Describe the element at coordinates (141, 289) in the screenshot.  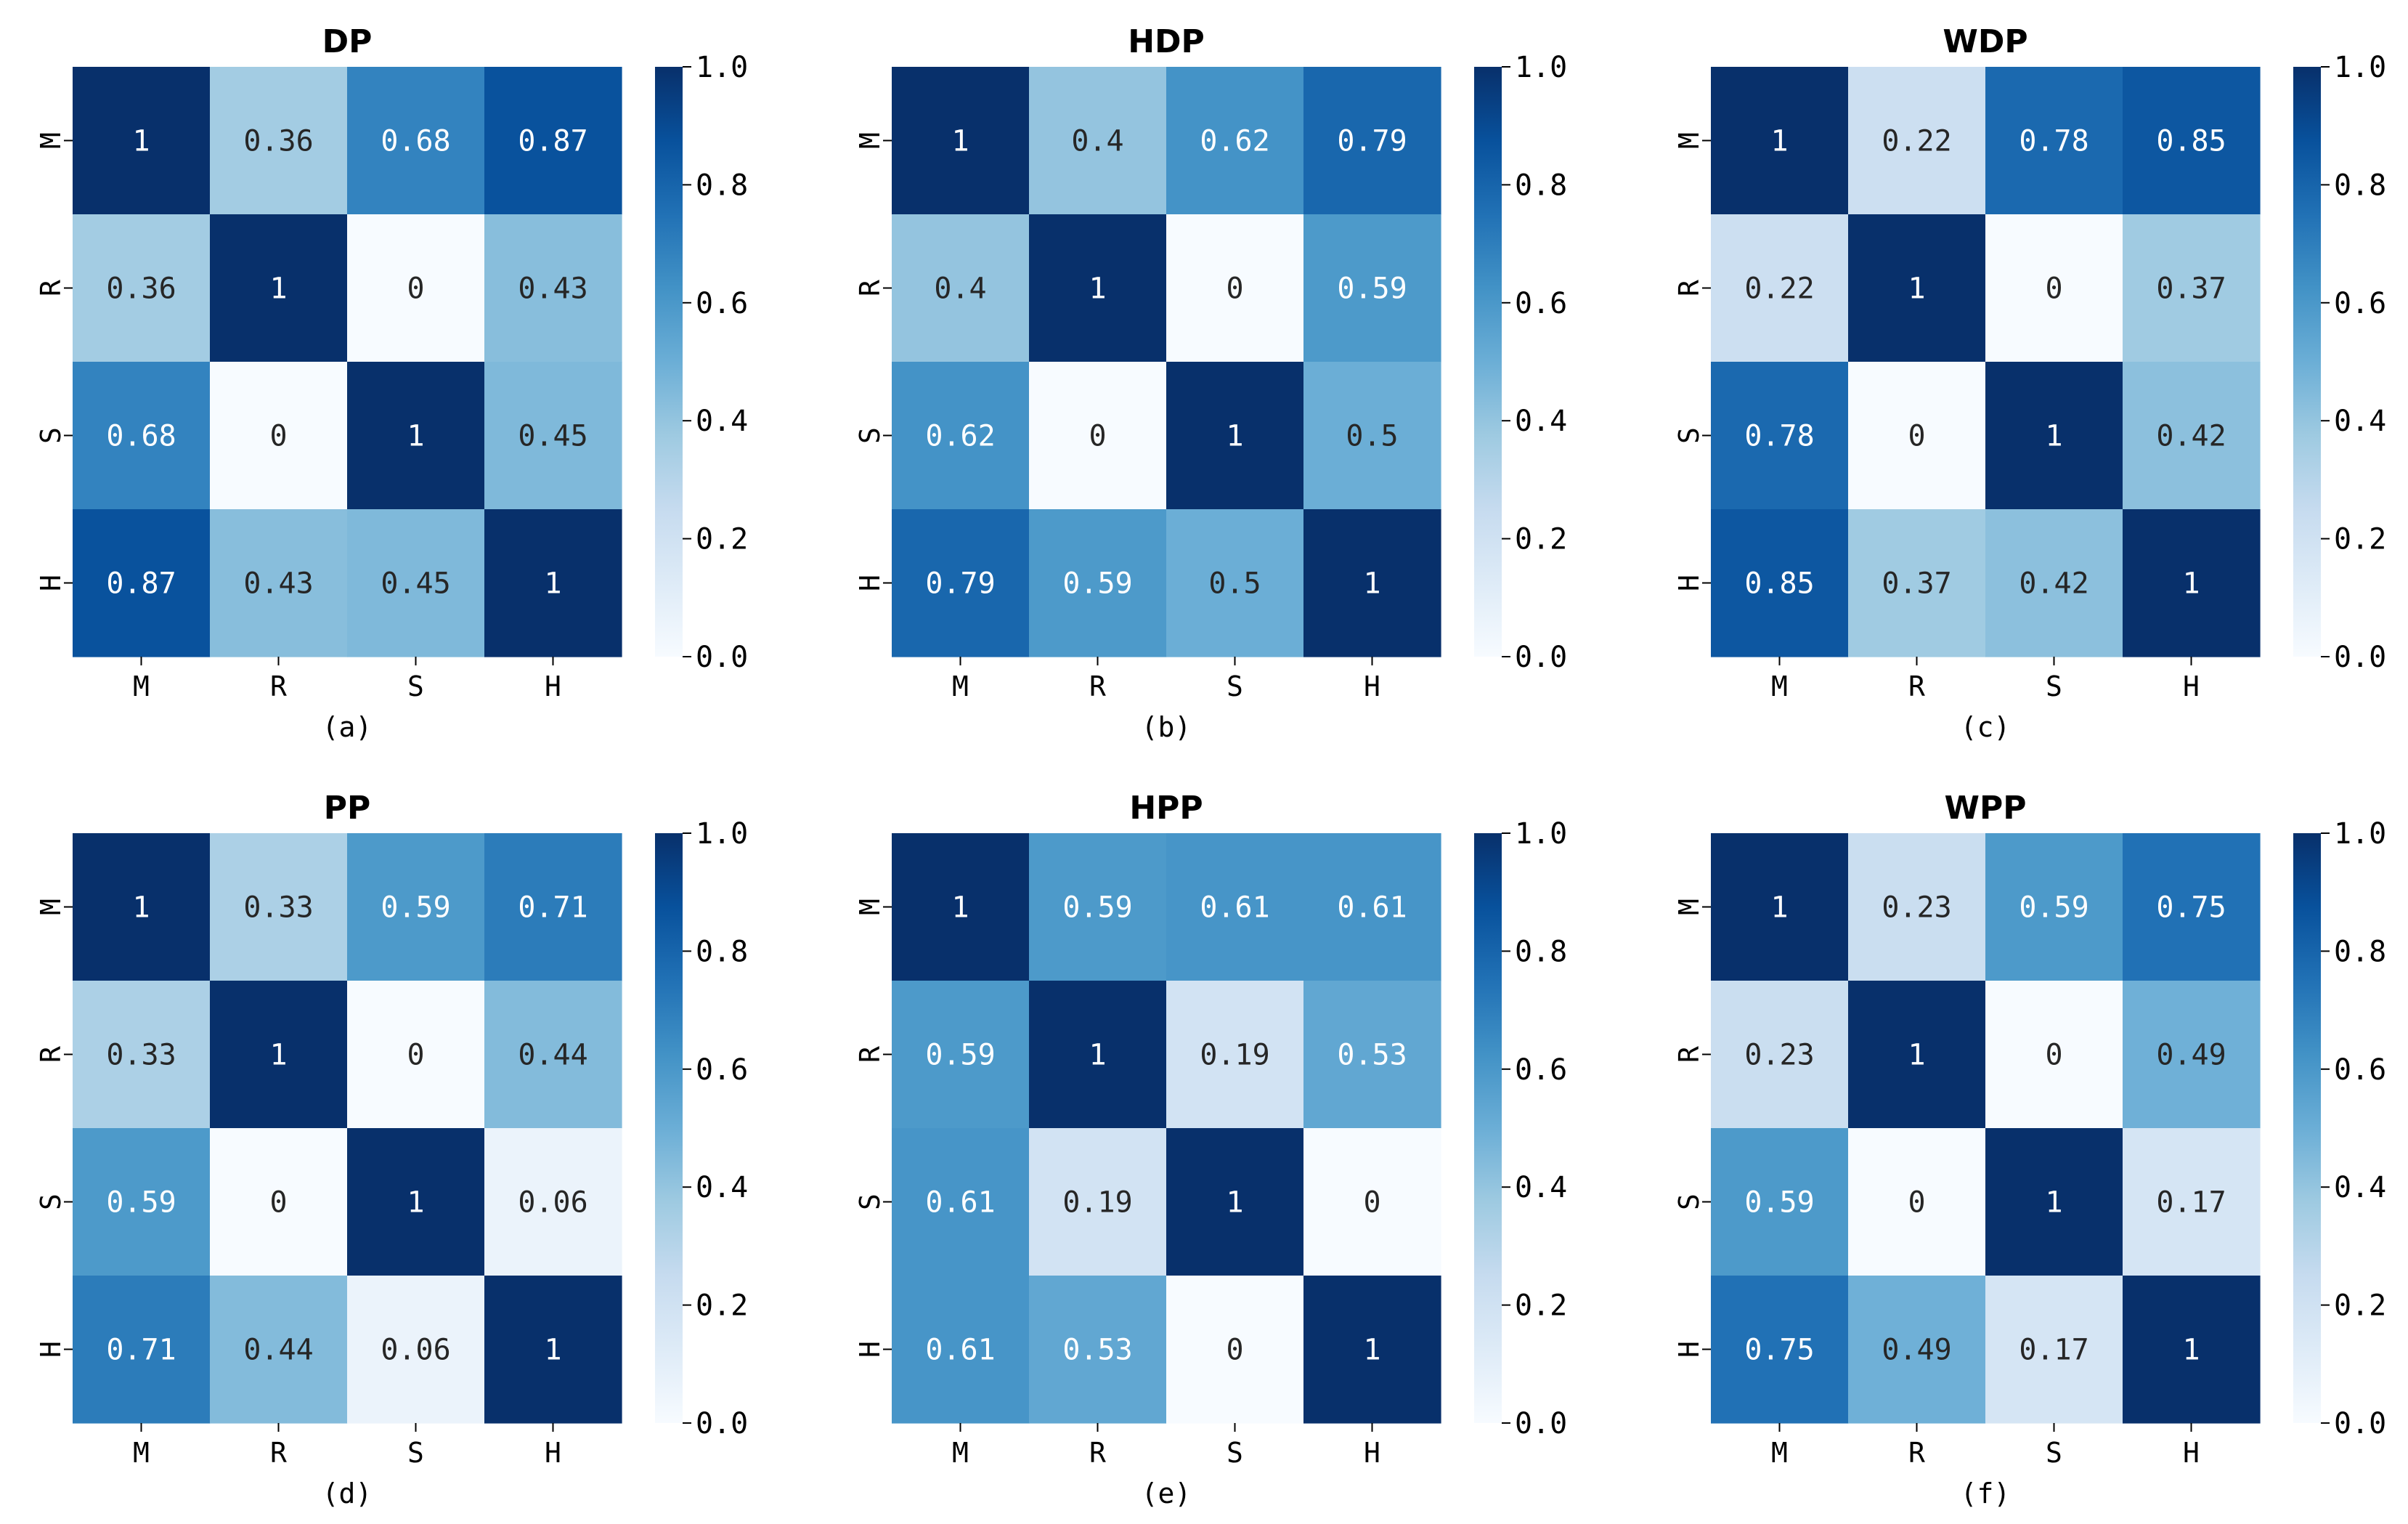
I see `cell-value-label: 0.36` at that location.